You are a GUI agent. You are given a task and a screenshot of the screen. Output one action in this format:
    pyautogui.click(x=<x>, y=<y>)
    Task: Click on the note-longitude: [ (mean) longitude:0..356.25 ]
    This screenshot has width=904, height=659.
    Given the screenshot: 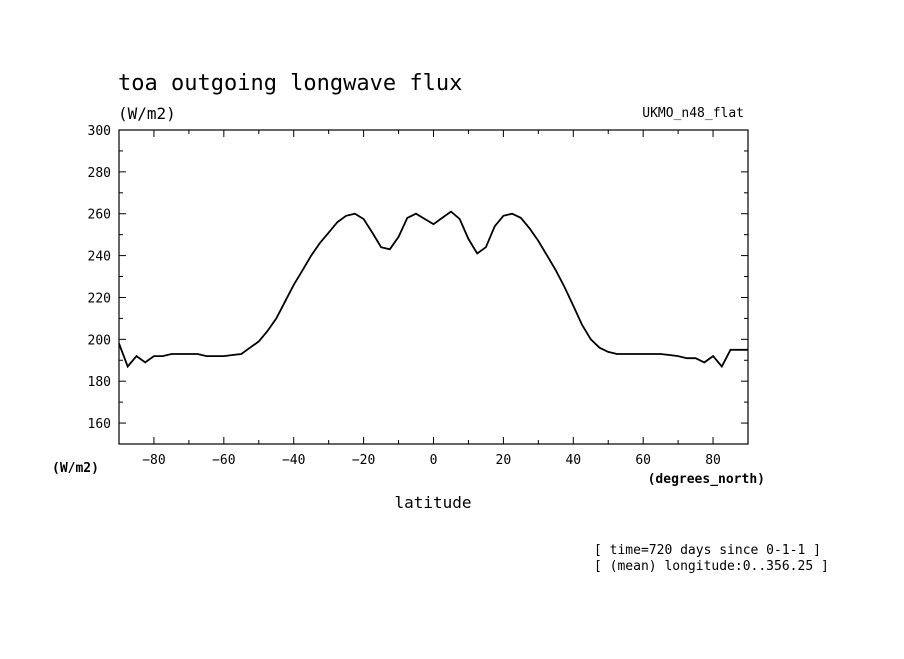 What is the action you would take?
    pyautogui.click(x=711, y=566)
    